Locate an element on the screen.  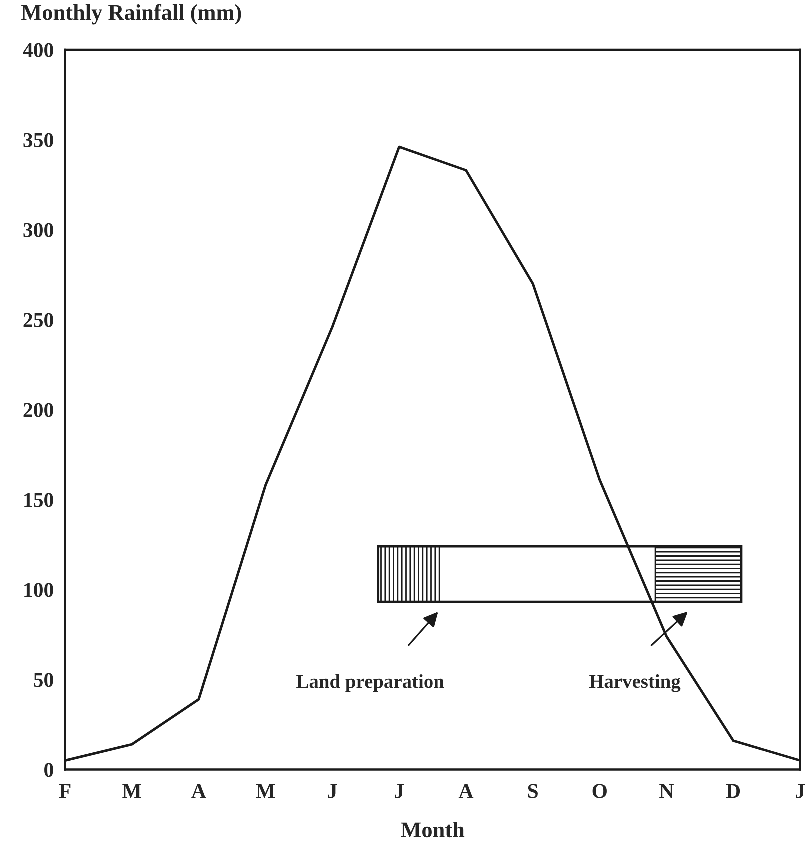
x-tick-label: F is located at coordinates (65, 791).